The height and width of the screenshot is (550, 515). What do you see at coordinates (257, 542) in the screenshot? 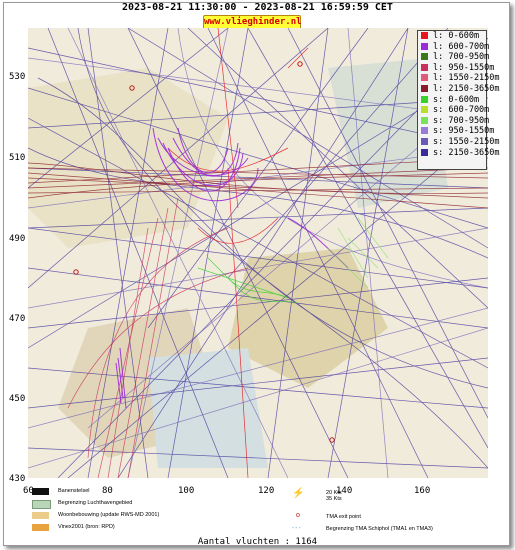
I see `flight-count: Aantal vluchten : 1164` at bounding box center [257, 542].